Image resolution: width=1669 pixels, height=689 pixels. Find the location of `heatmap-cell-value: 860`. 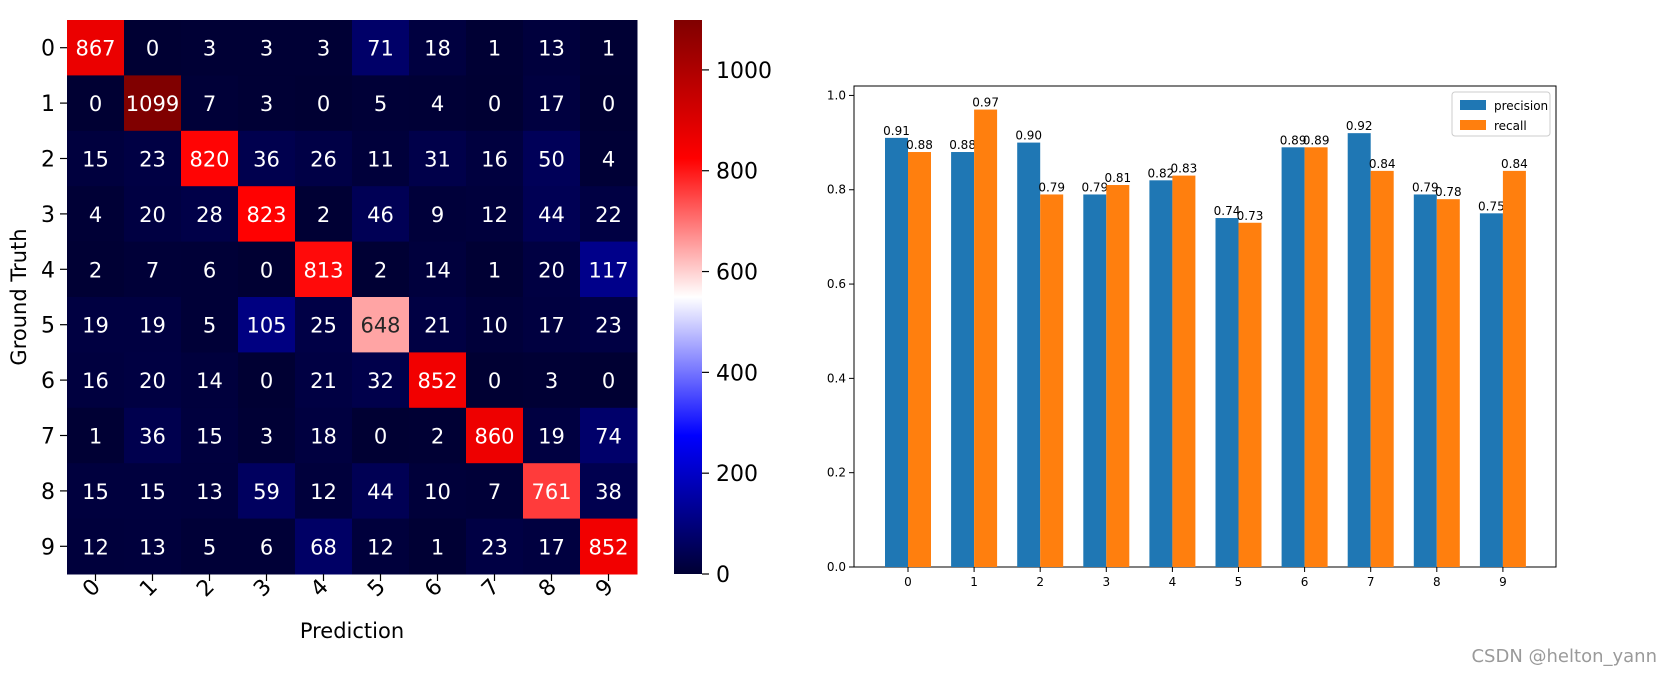

heatmap-cell-value: 860 is located at coordinates (494, 437).